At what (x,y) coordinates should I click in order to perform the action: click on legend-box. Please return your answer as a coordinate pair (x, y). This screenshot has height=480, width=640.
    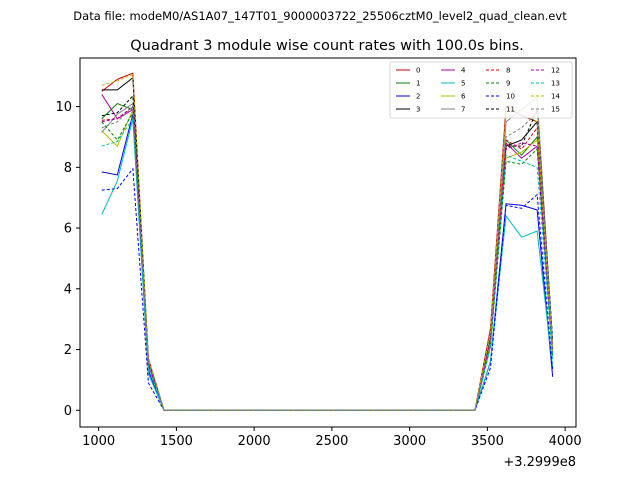
    Looking at the image, I should click on (481, 90).